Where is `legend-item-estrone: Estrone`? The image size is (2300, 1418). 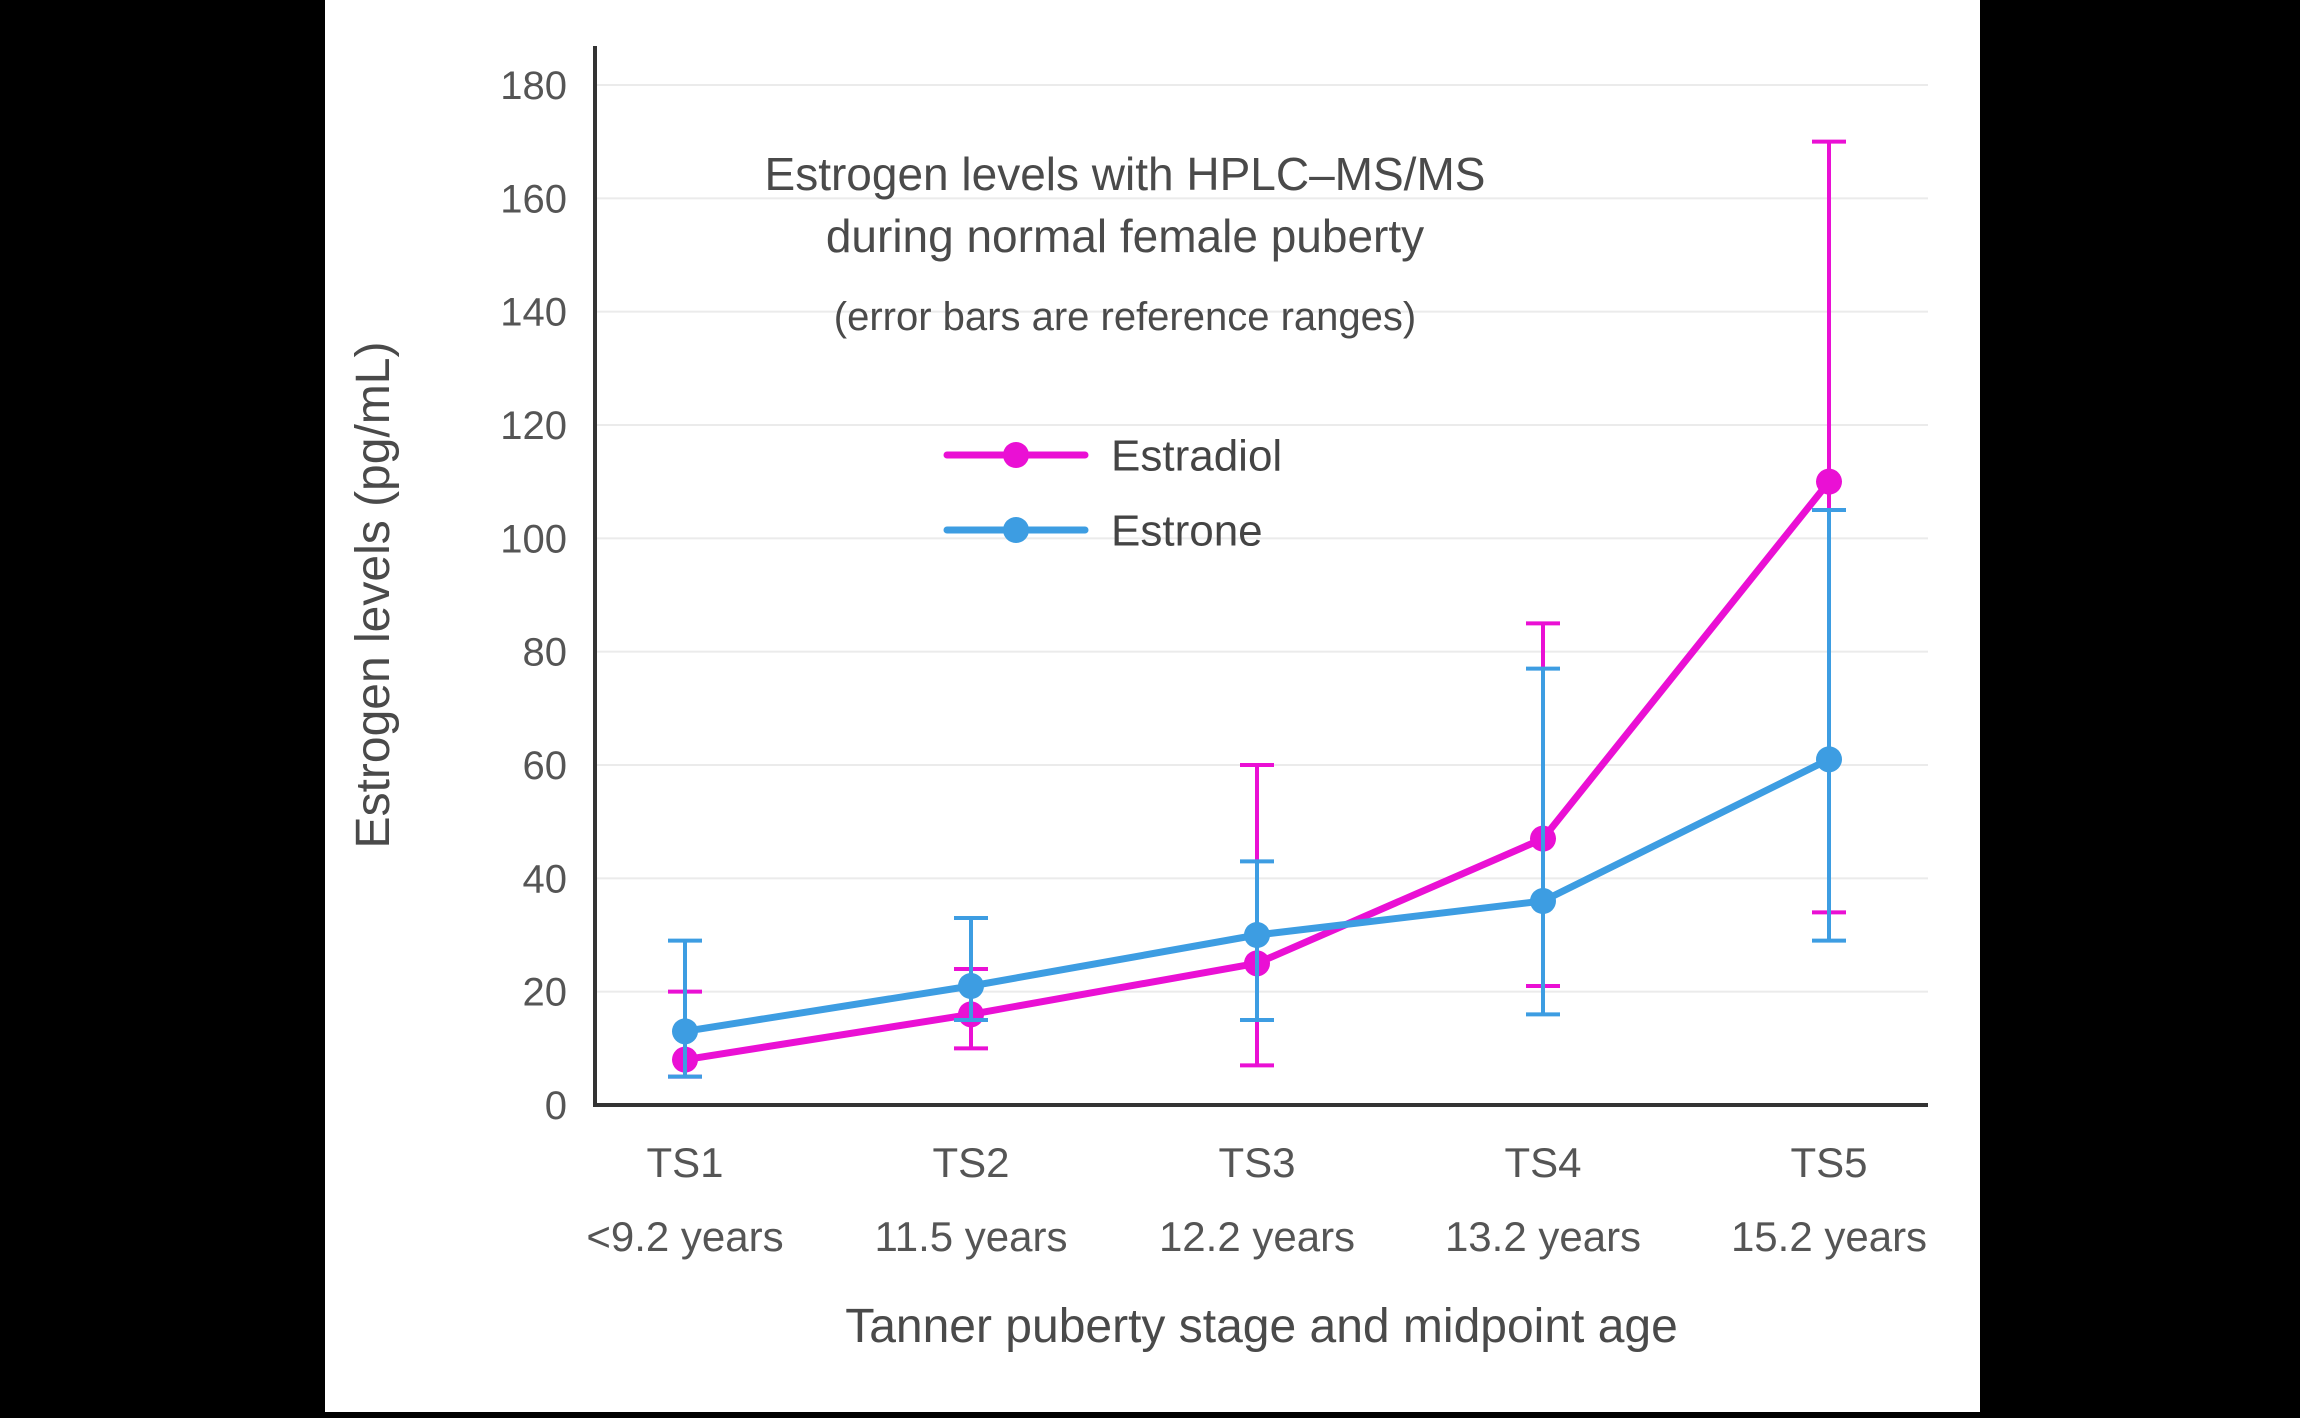
legend-item-estrone: Estrone is located at coordinates (1103, 530).